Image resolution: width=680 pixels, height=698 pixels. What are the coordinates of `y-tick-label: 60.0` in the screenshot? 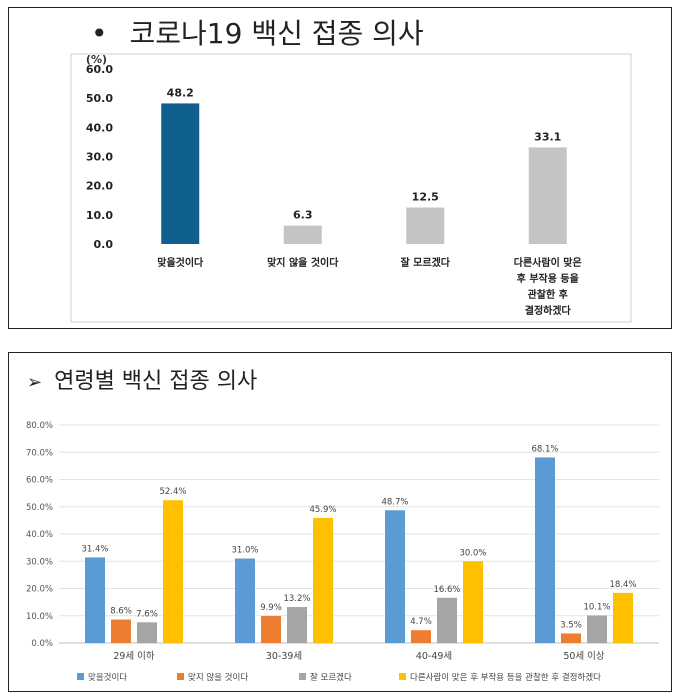 It's located at (99, 69).